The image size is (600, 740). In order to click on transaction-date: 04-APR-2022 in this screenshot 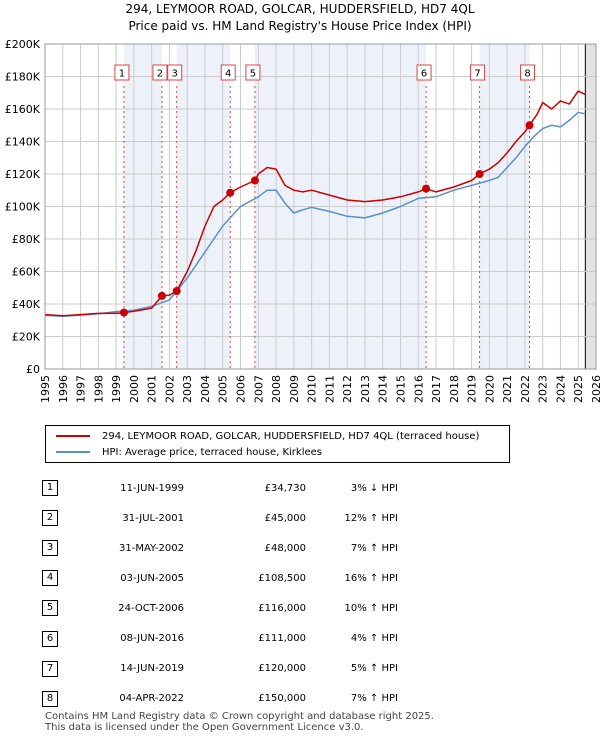, I will do `click(151, 699)`.